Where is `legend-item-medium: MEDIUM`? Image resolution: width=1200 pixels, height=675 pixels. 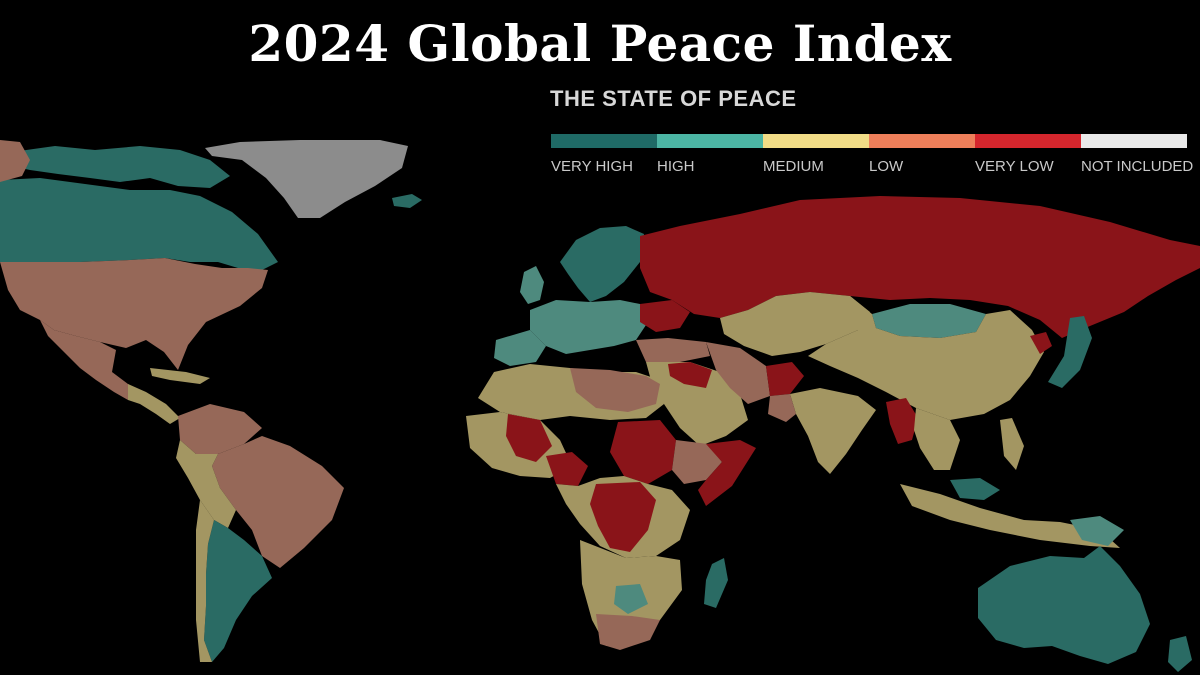 legend-item-medium: MEDIUM is located at coordinates (816, 154).